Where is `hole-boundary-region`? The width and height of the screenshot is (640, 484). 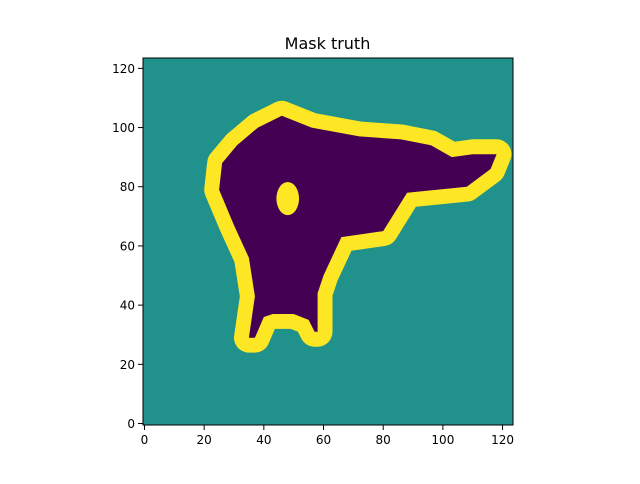 hole-boundary-region is located at coordinates (287, 198).